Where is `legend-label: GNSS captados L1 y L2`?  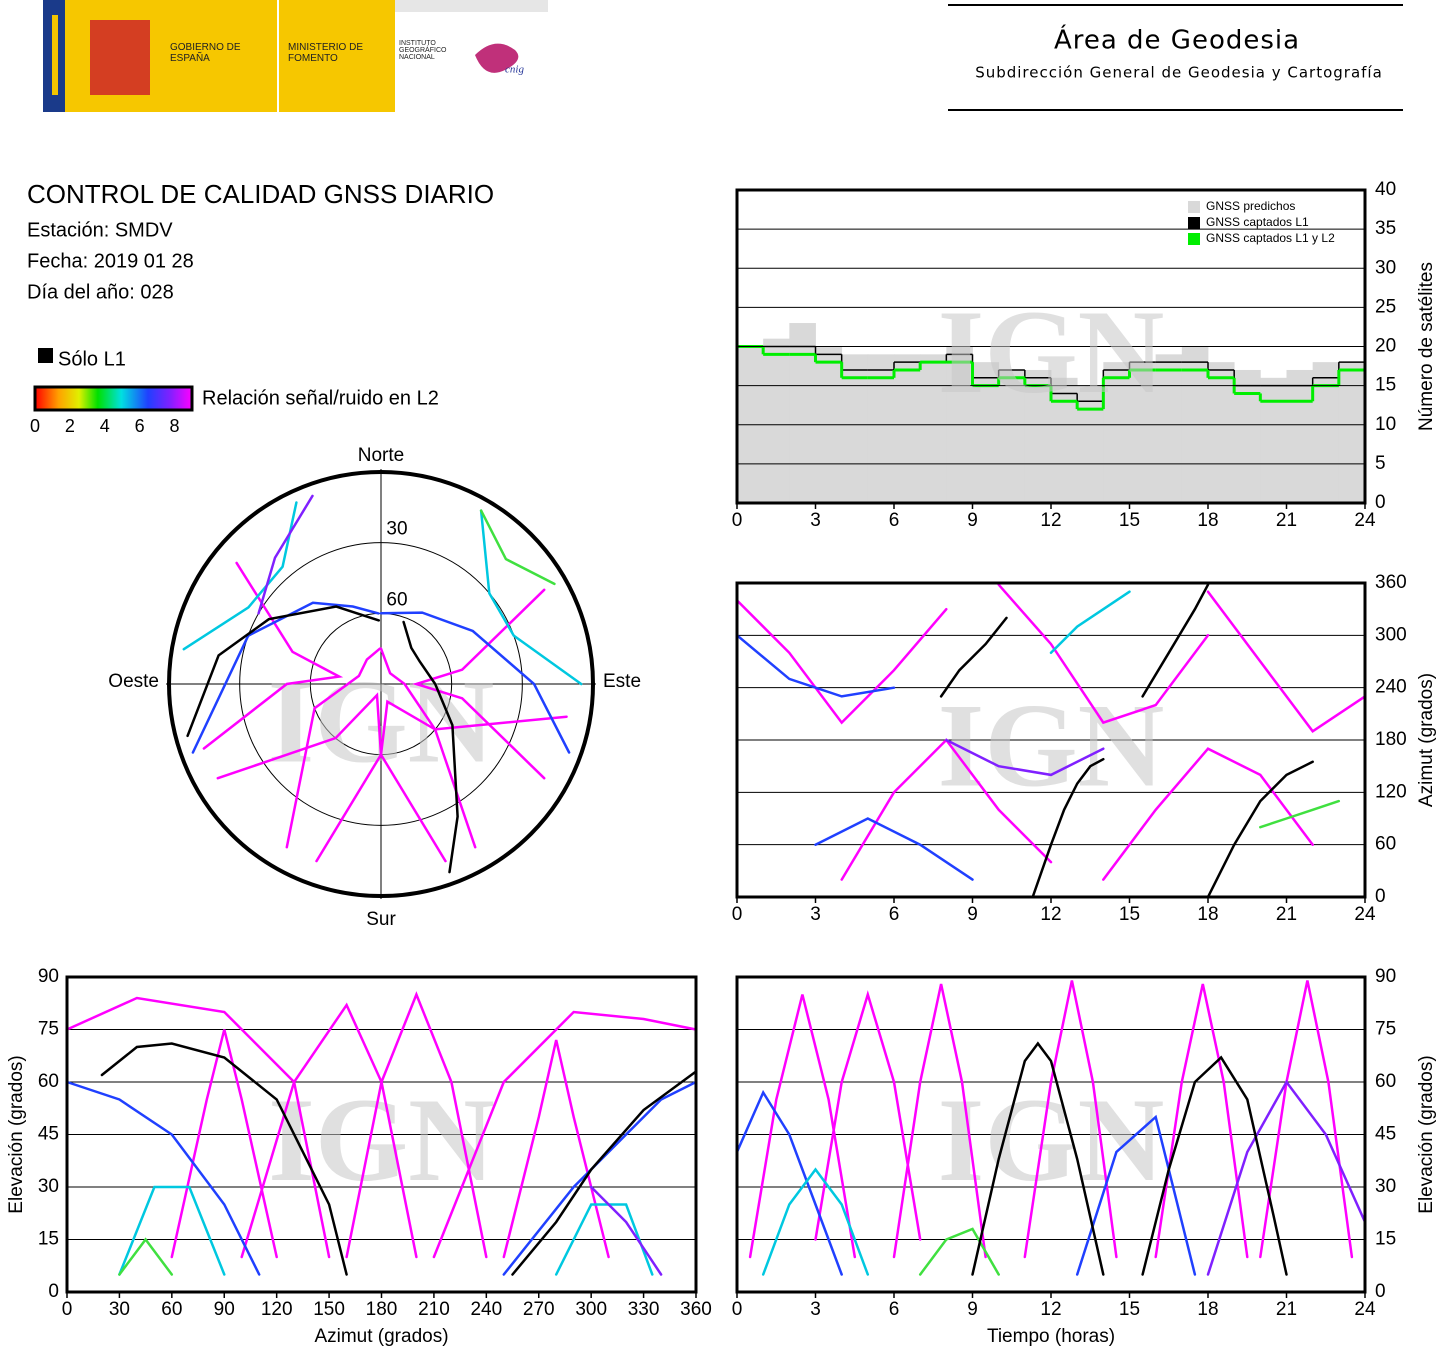
legend-label: GNSS captados L1 y L2 is located at coordinates (1270, 238).